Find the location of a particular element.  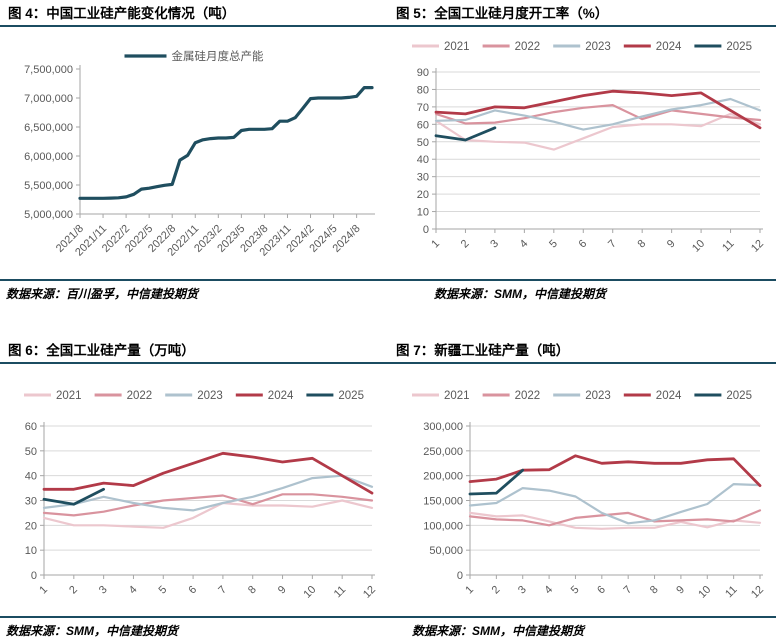

top-sources-row: 数据来源：百川盈孚，中信建投期货 数据来源：SMM，中信建投期货 is located at coordinates (388, 296).